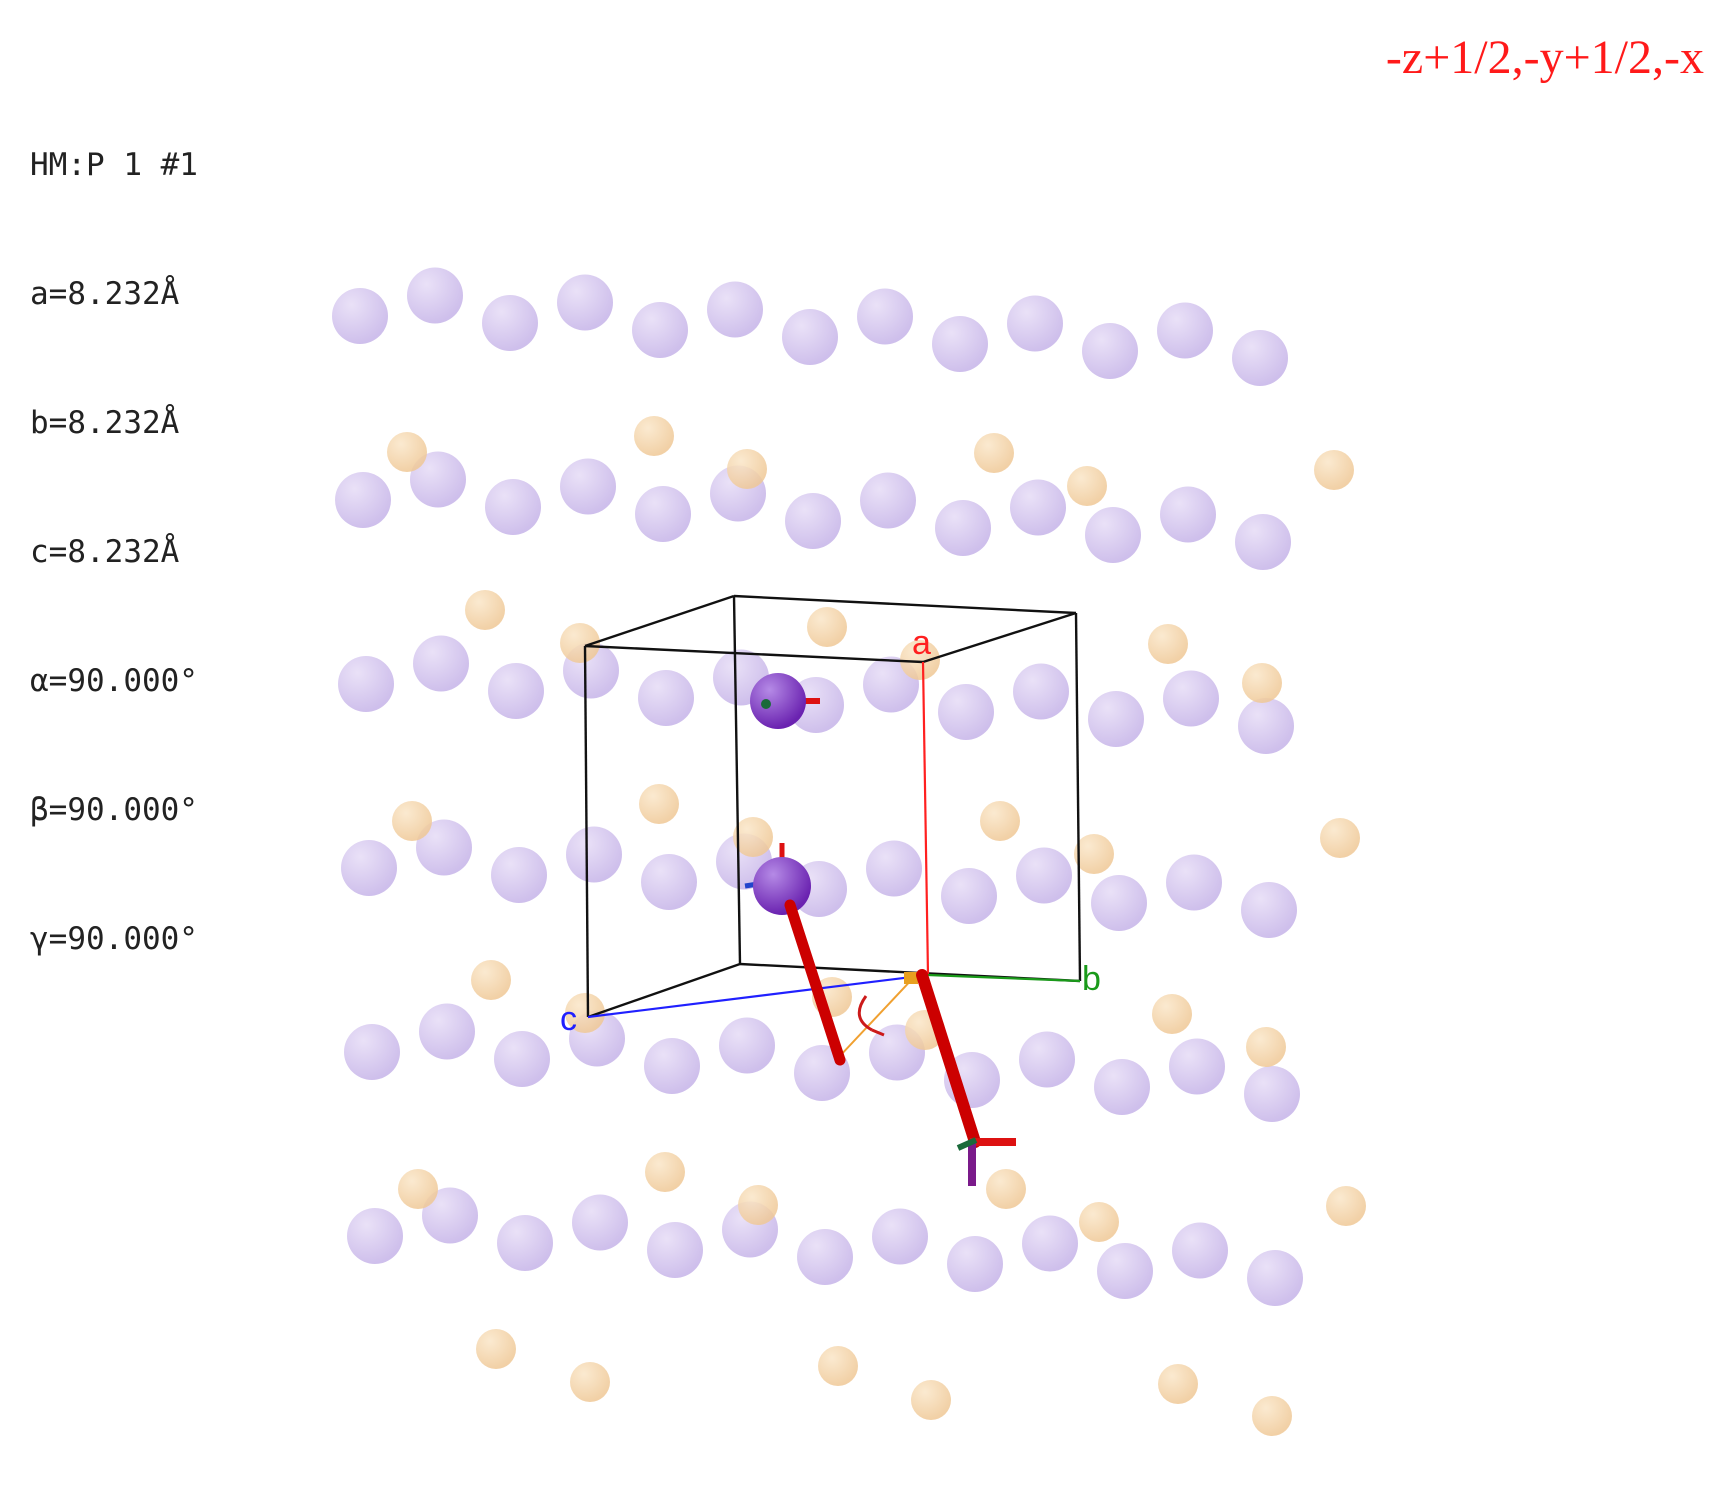  I want to click on highlighted-atom-upper, so click(778, 701).